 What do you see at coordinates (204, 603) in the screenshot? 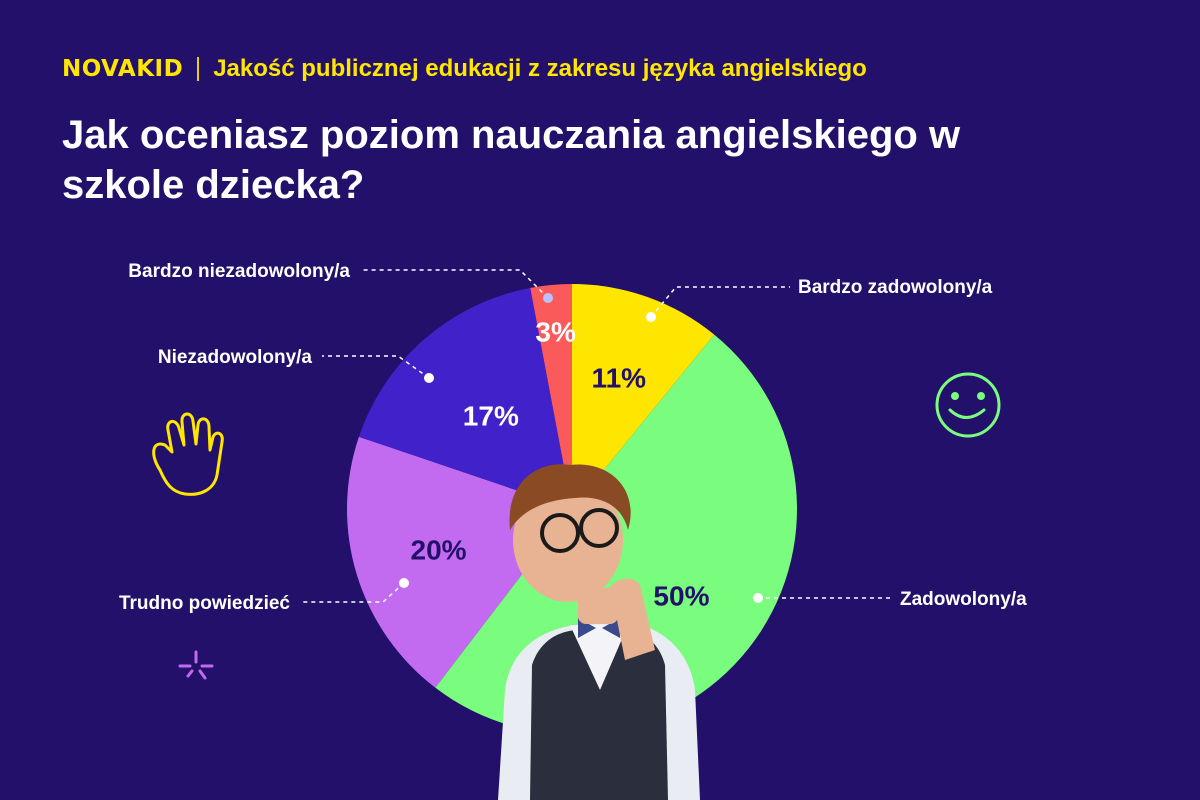
I see `slice-category-label: Trudno powiedzieć` at bounding box center [204, 603].